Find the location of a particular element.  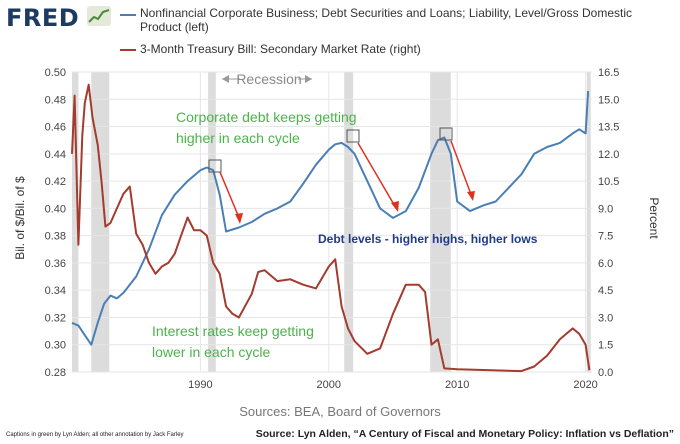

x-tick-label: 2000 is located at coordinates (329, 385).